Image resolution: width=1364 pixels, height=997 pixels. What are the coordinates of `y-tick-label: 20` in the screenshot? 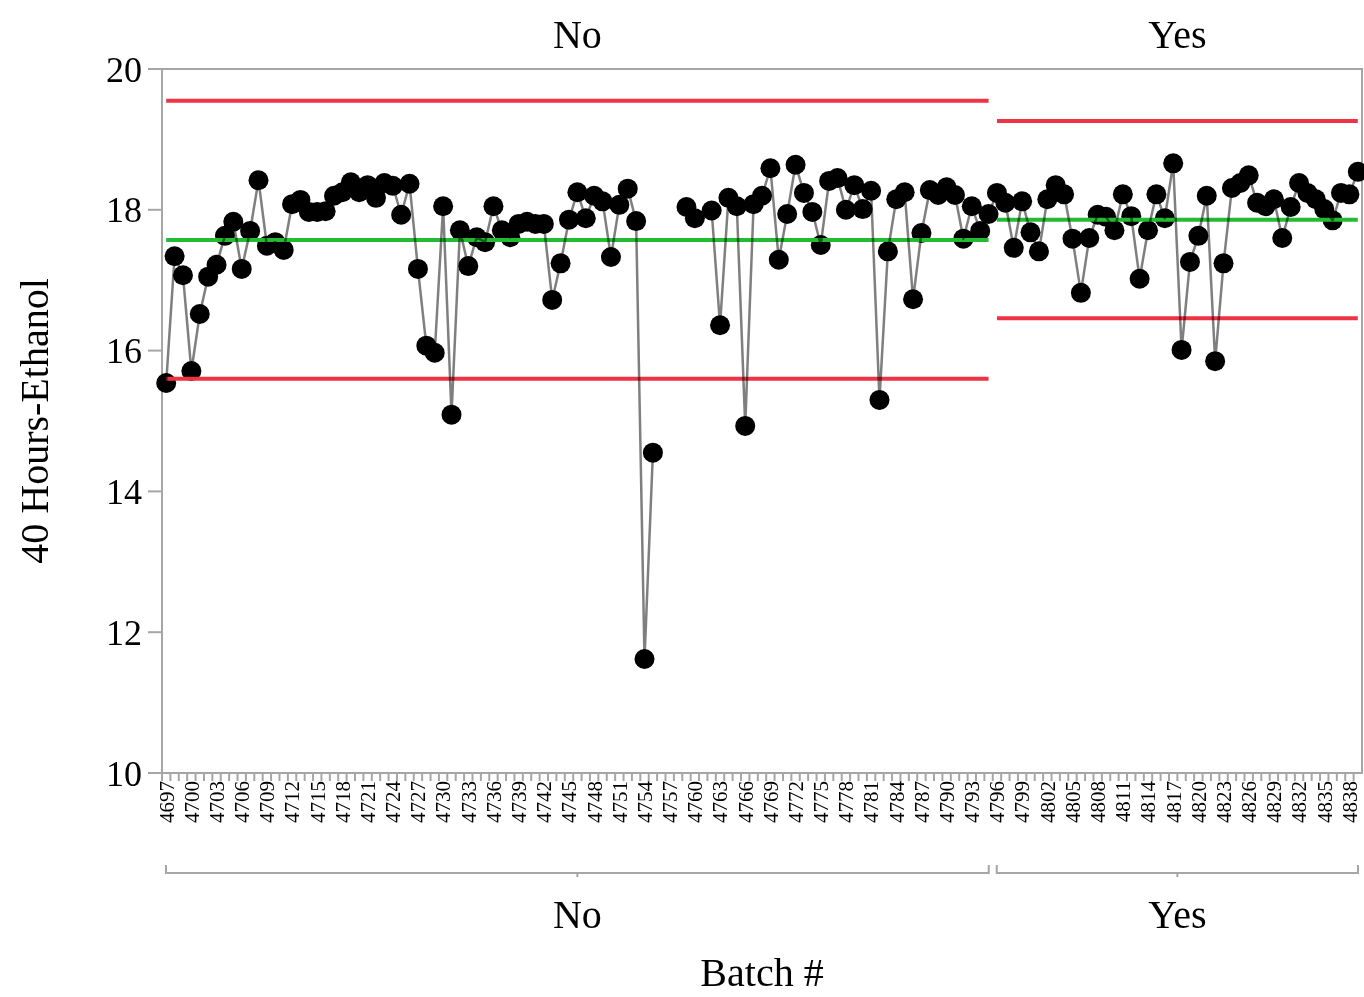 It's located at (124, 69).